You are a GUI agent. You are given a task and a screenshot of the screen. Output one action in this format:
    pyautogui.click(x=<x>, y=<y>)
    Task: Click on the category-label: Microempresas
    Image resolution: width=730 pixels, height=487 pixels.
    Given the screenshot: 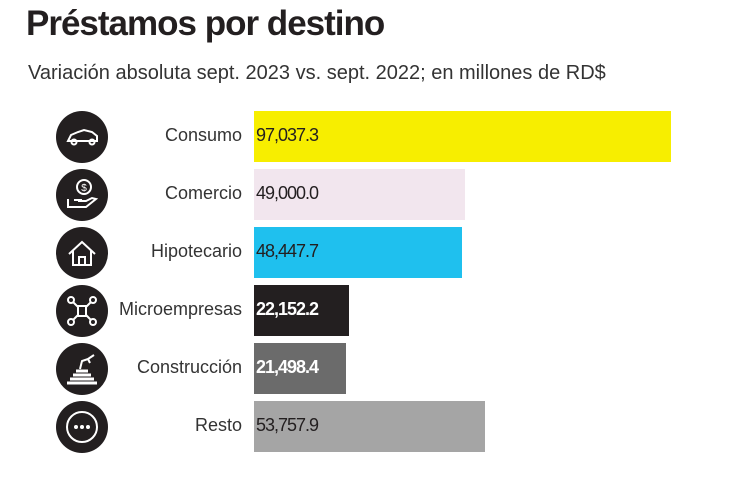 What is the action you would take?
    pyautogui.click(x=180, y=309)
    